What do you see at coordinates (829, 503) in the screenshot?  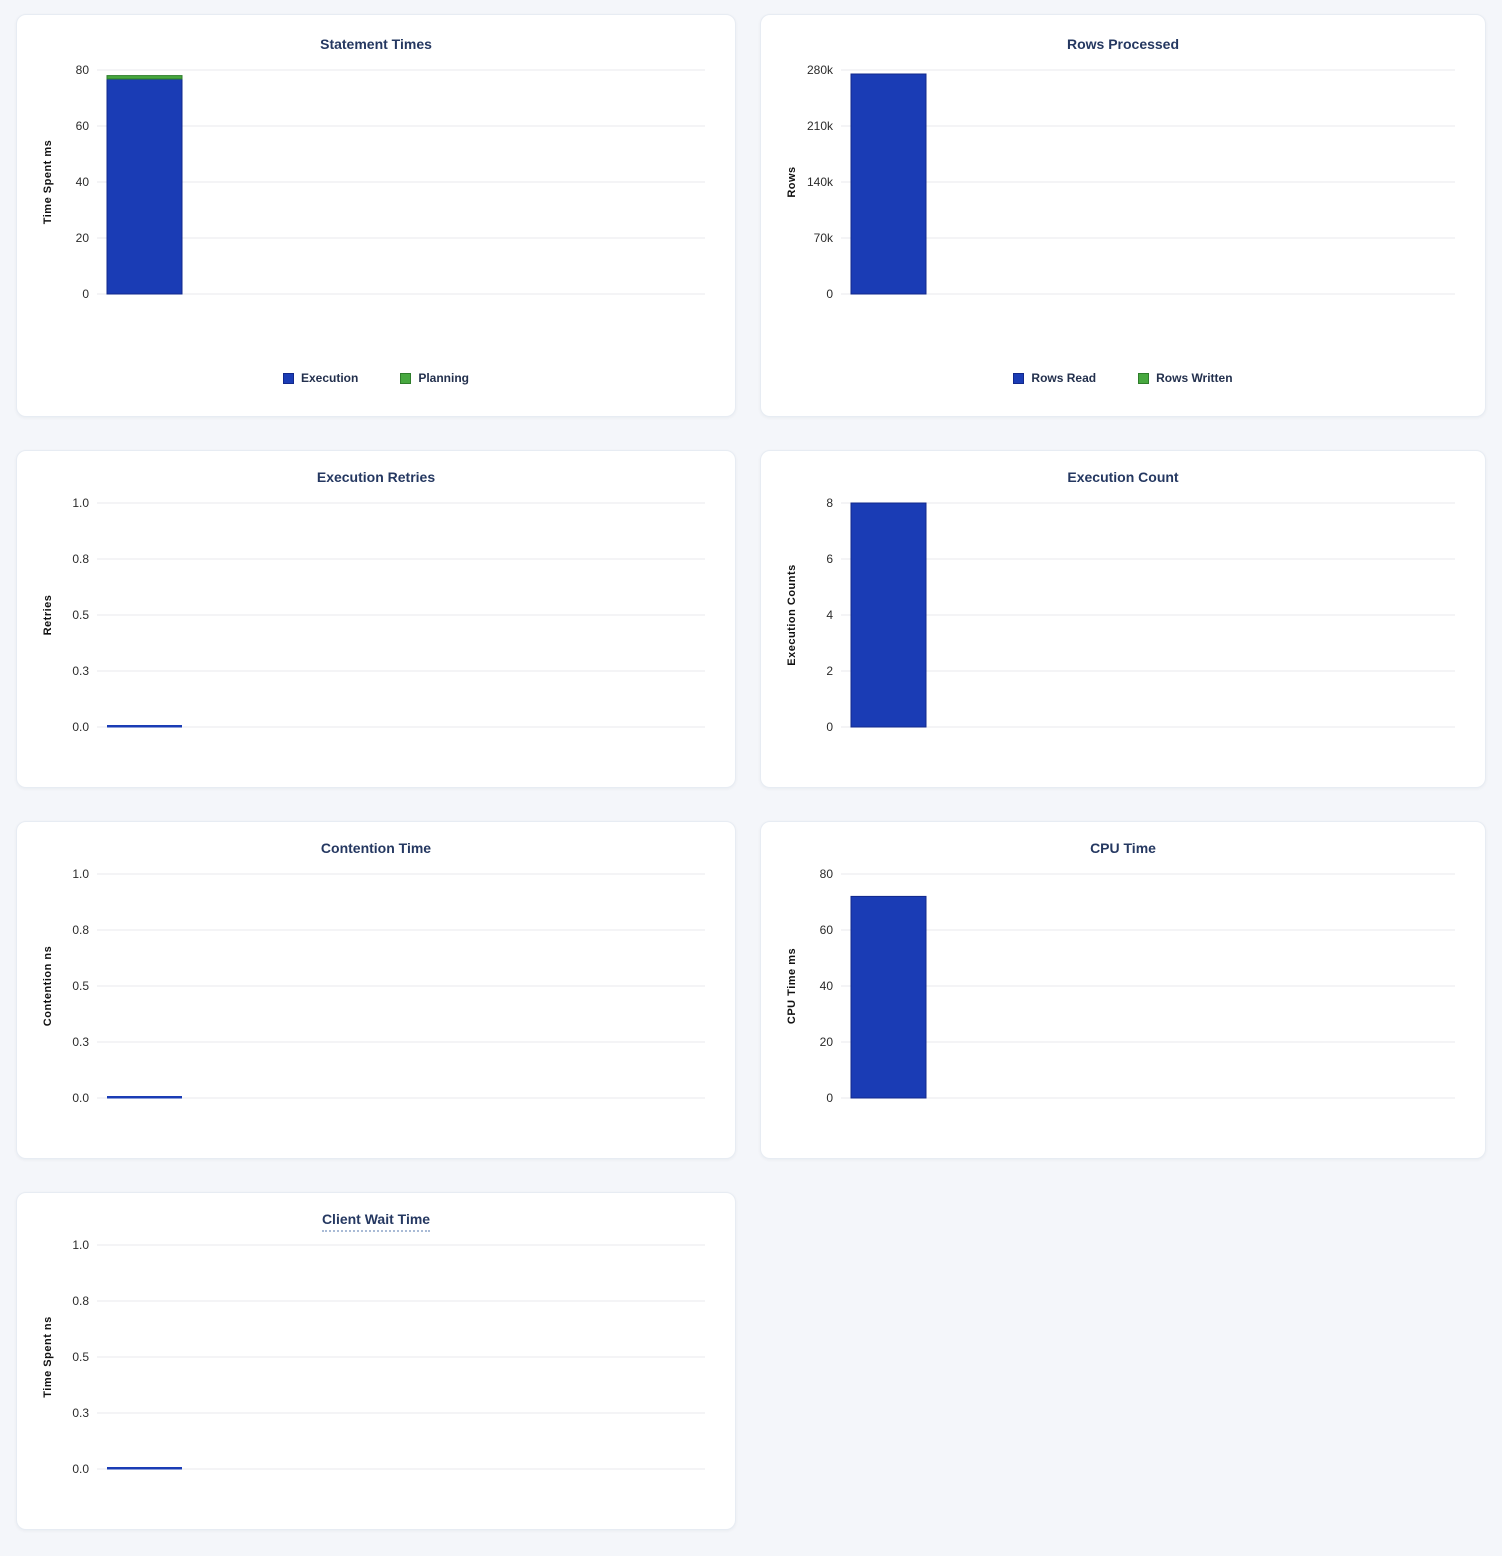 I see `y-tick-label: 8` at bounding box center [829, 503].